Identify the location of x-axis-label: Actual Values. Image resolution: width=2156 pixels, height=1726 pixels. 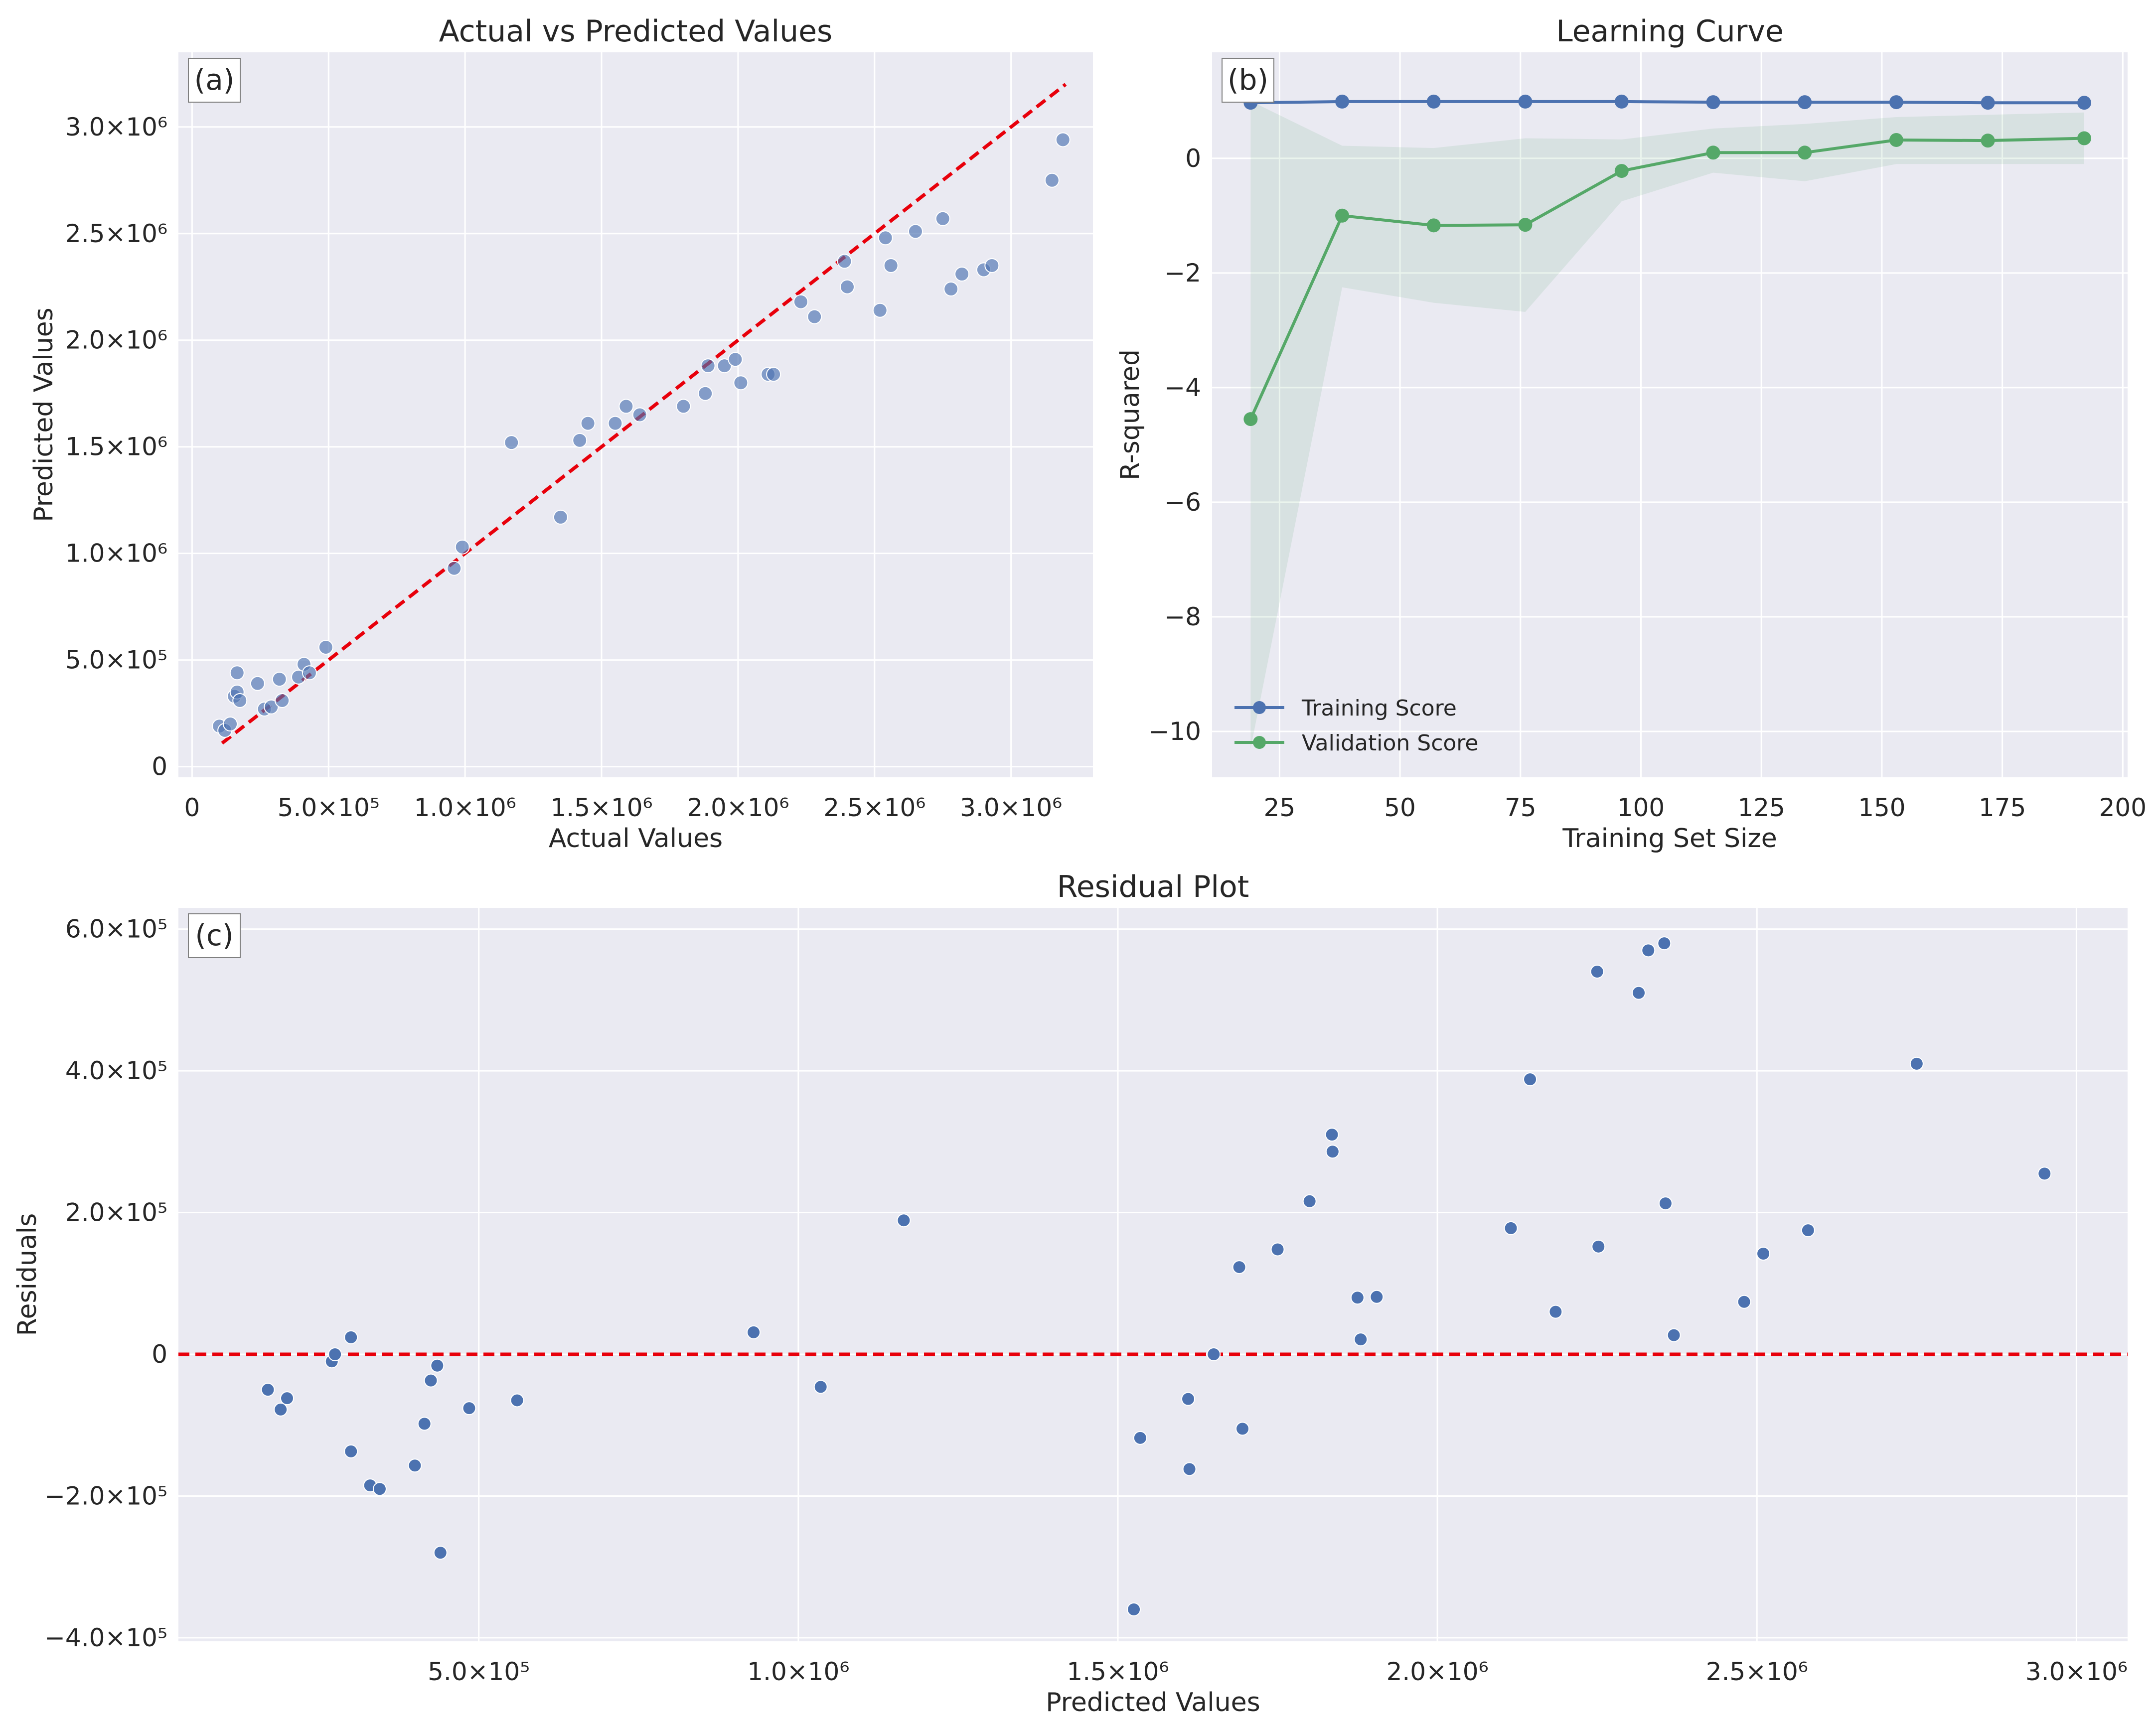
(636, 839).